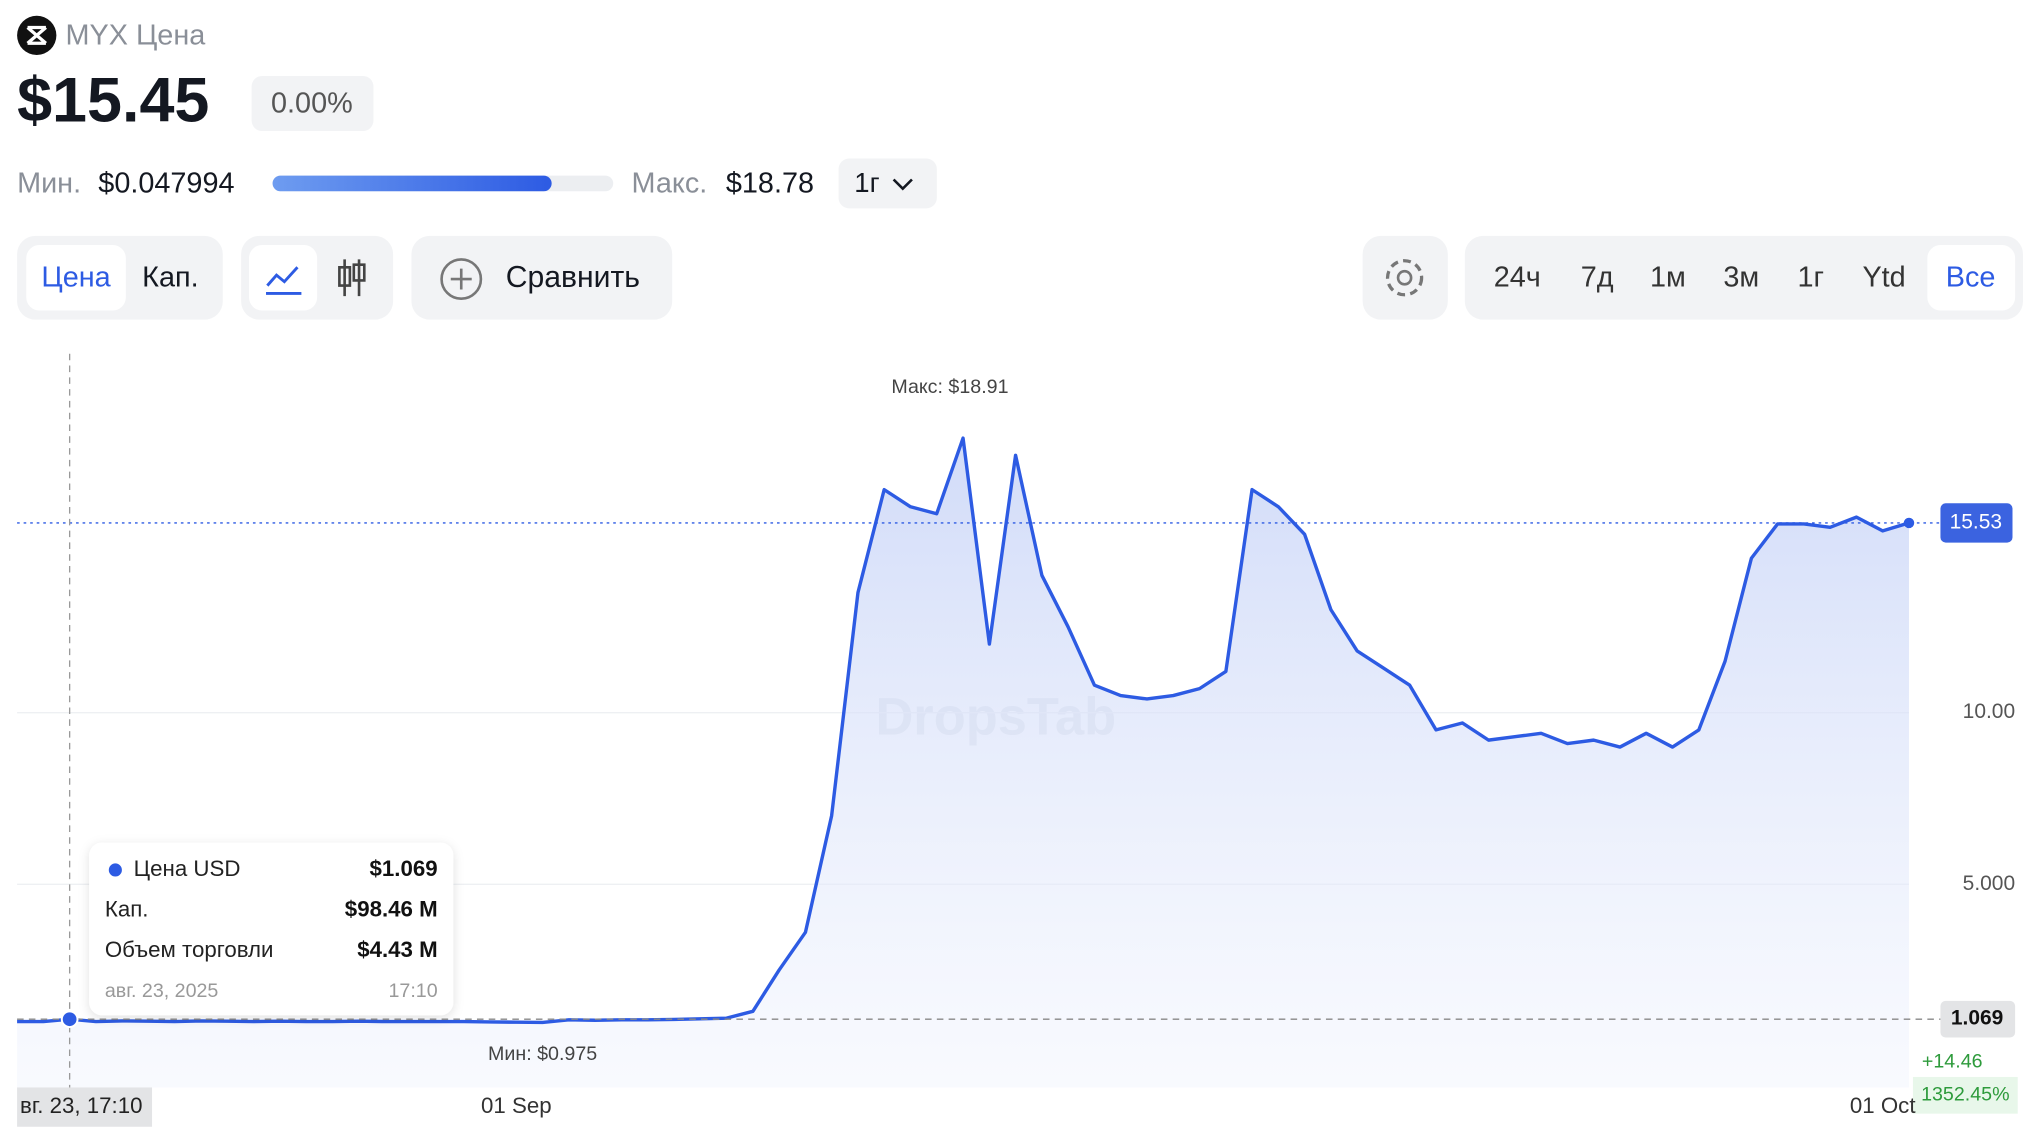 This screenshot has height=1137, width=2044. I want to click on change-pct: 1352.45%, so click(1965, 1095).